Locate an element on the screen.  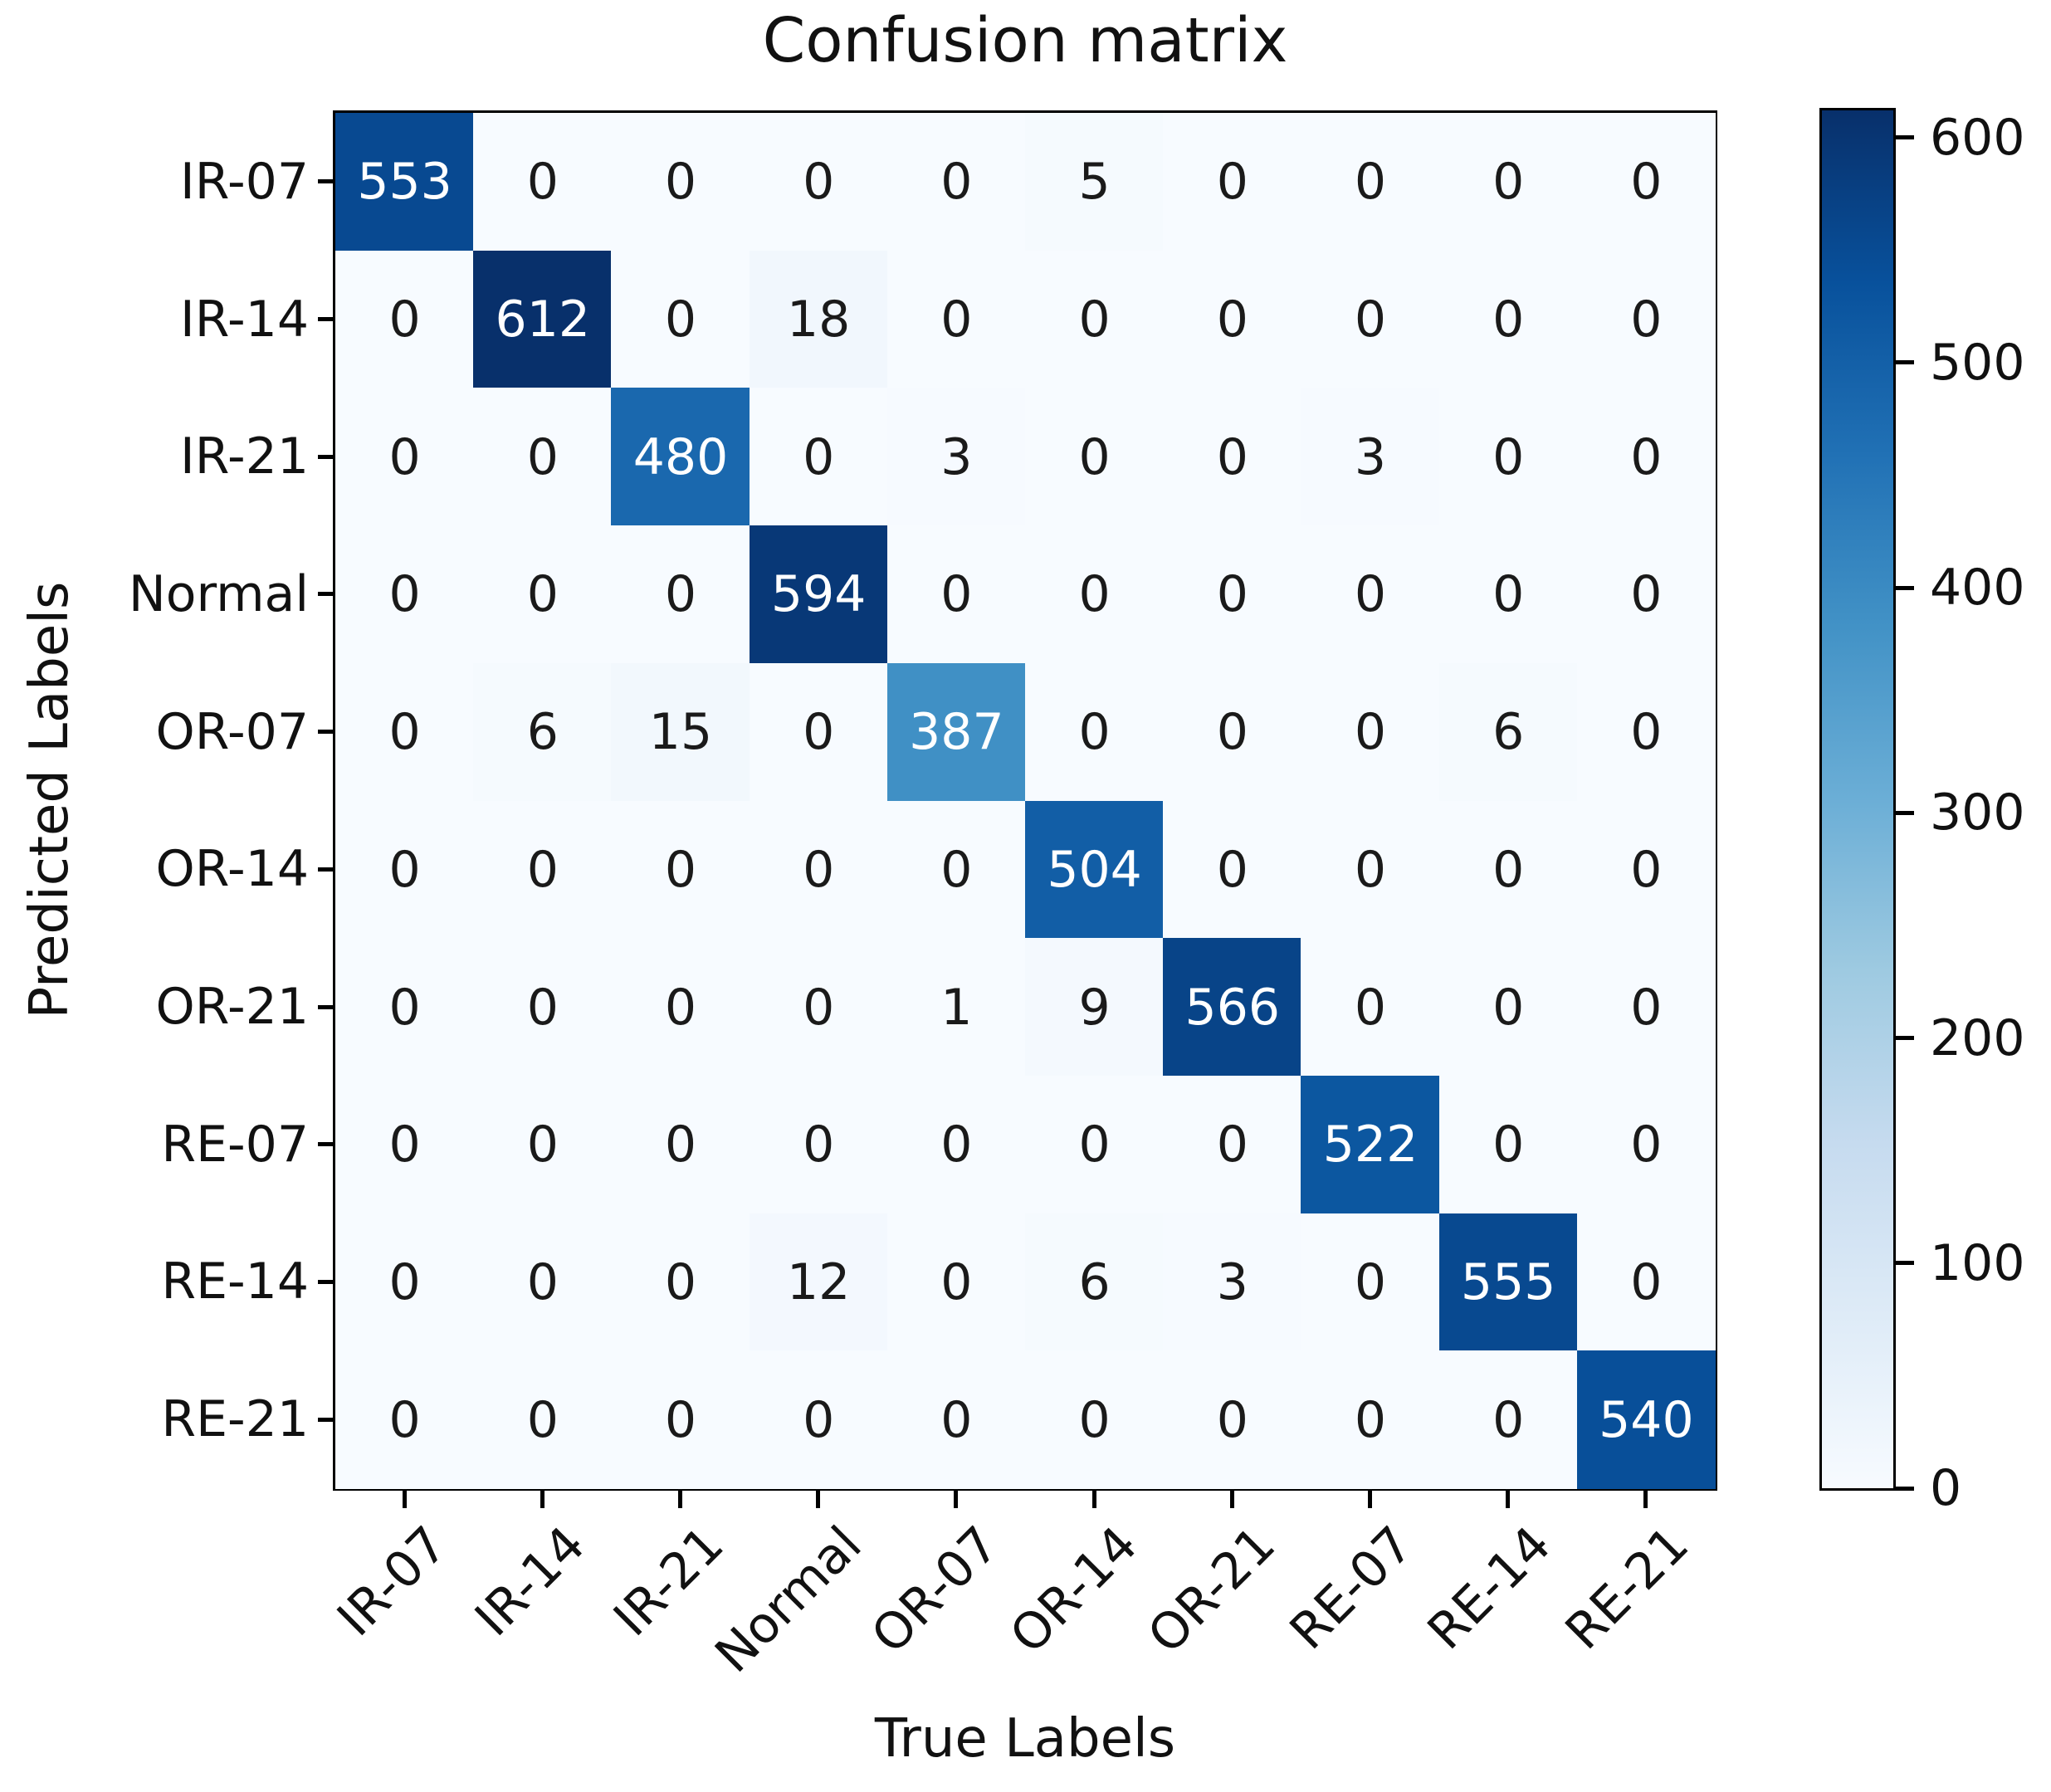
colorbar-tick-label: 600 is located at coordinates (1977, 137).